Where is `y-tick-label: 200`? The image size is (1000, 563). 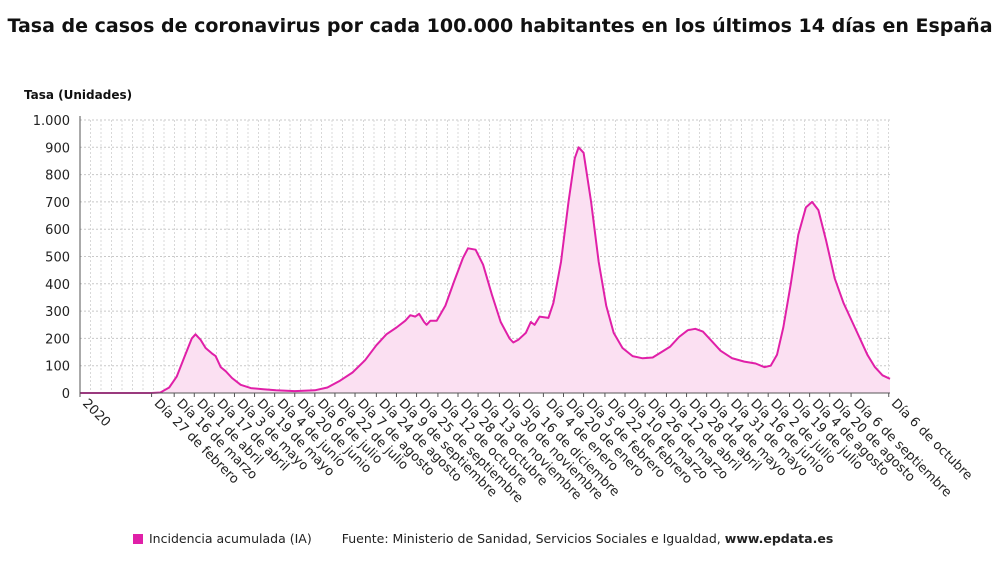
y-tick-label: 200 is located at coordinates (57, 339).